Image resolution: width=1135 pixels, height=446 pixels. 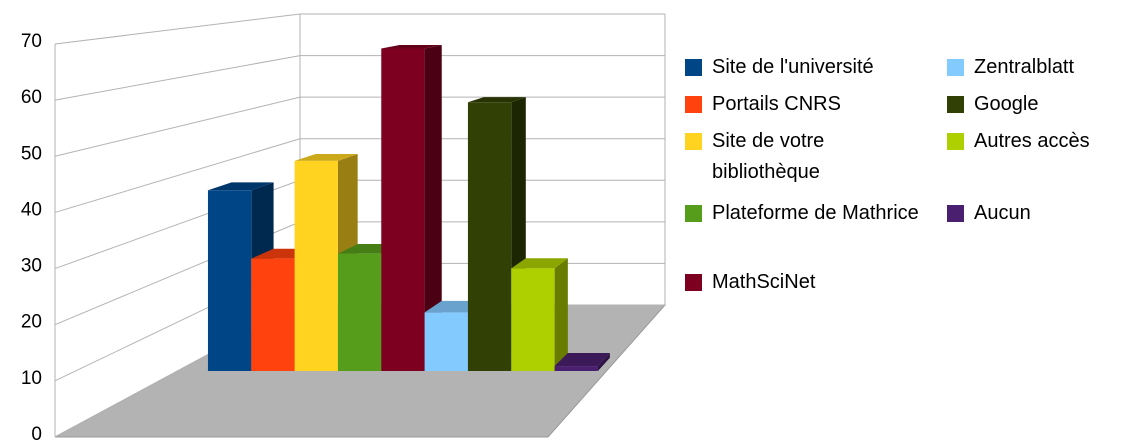 I want to click on y-tick-label: 40, so click(x=31, y=209).